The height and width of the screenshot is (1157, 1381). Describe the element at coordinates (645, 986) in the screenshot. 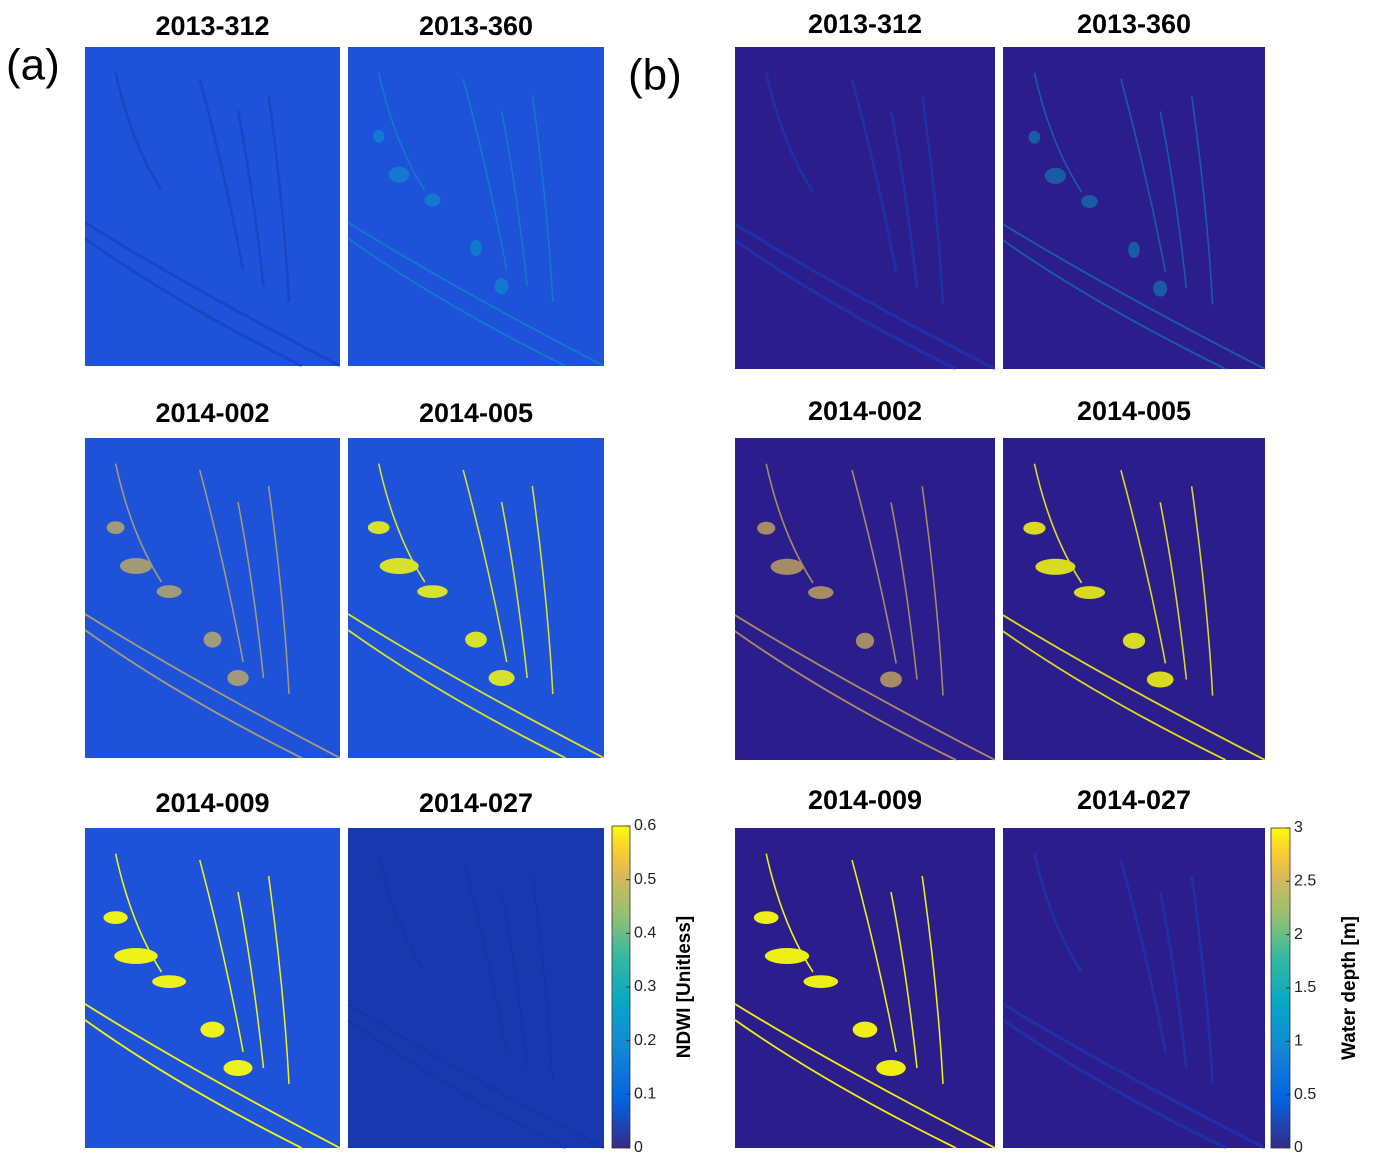

I see `colorbar-tick-label: 0.3` at that location.